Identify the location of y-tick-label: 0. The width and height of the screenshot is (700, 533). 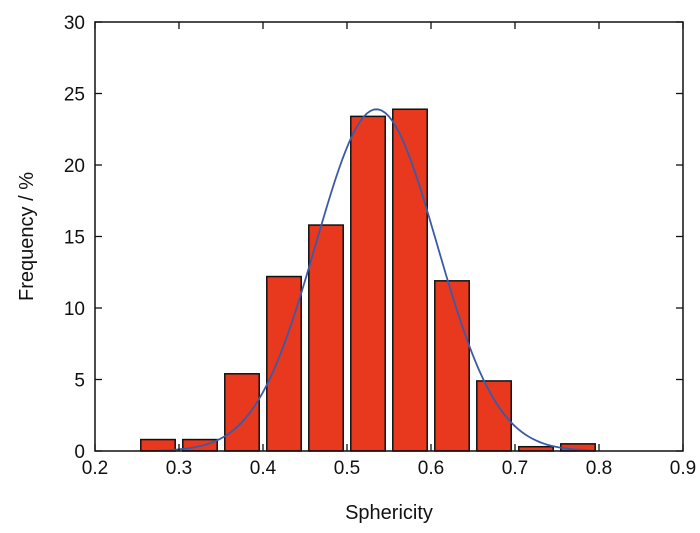
(79, 452).